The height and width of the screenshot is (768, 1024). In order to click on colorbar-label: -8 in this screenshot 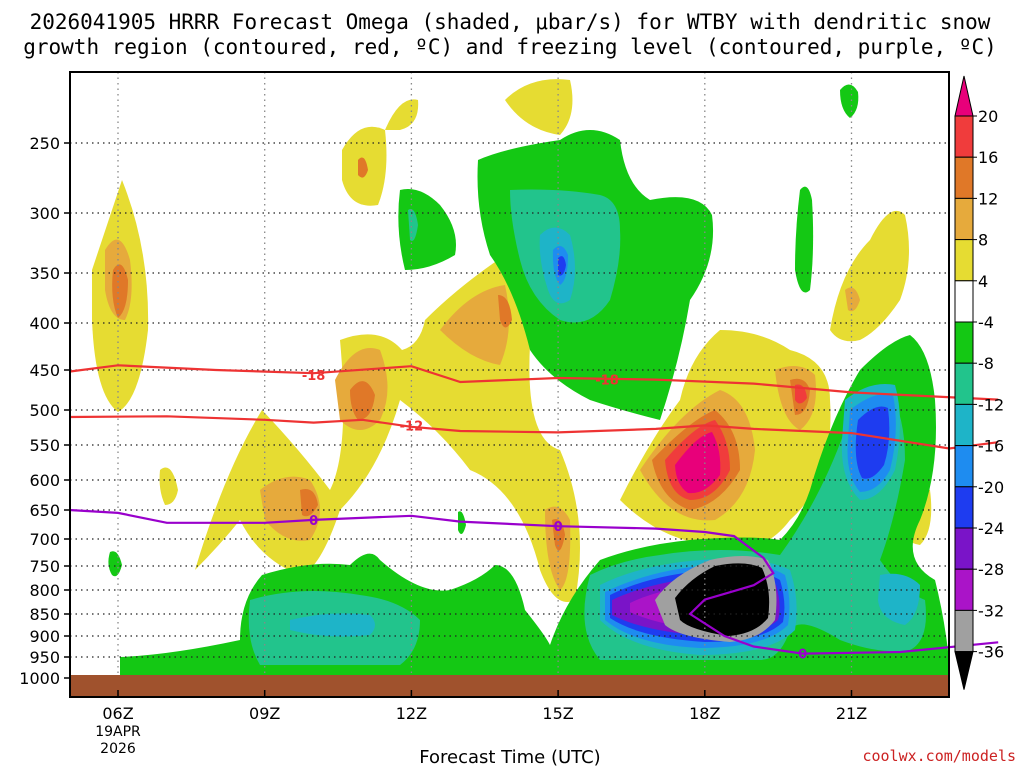, I will do `click(986, 363)`.